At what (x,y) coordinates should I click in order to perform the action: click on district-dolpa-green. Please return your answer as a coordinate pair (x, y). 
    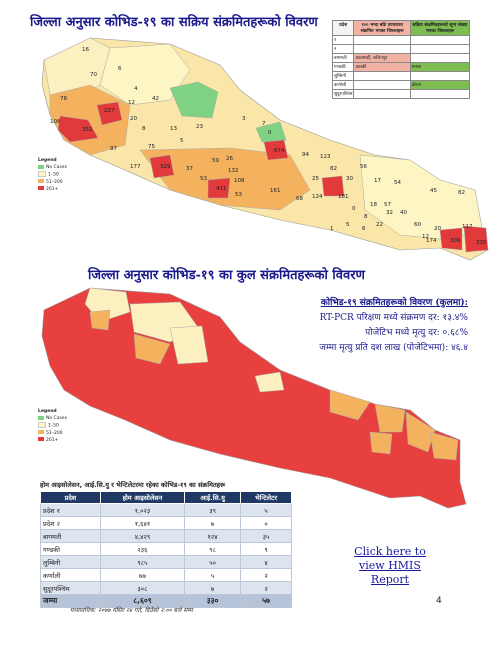
    Looking at the image, I should click on (194, 100).